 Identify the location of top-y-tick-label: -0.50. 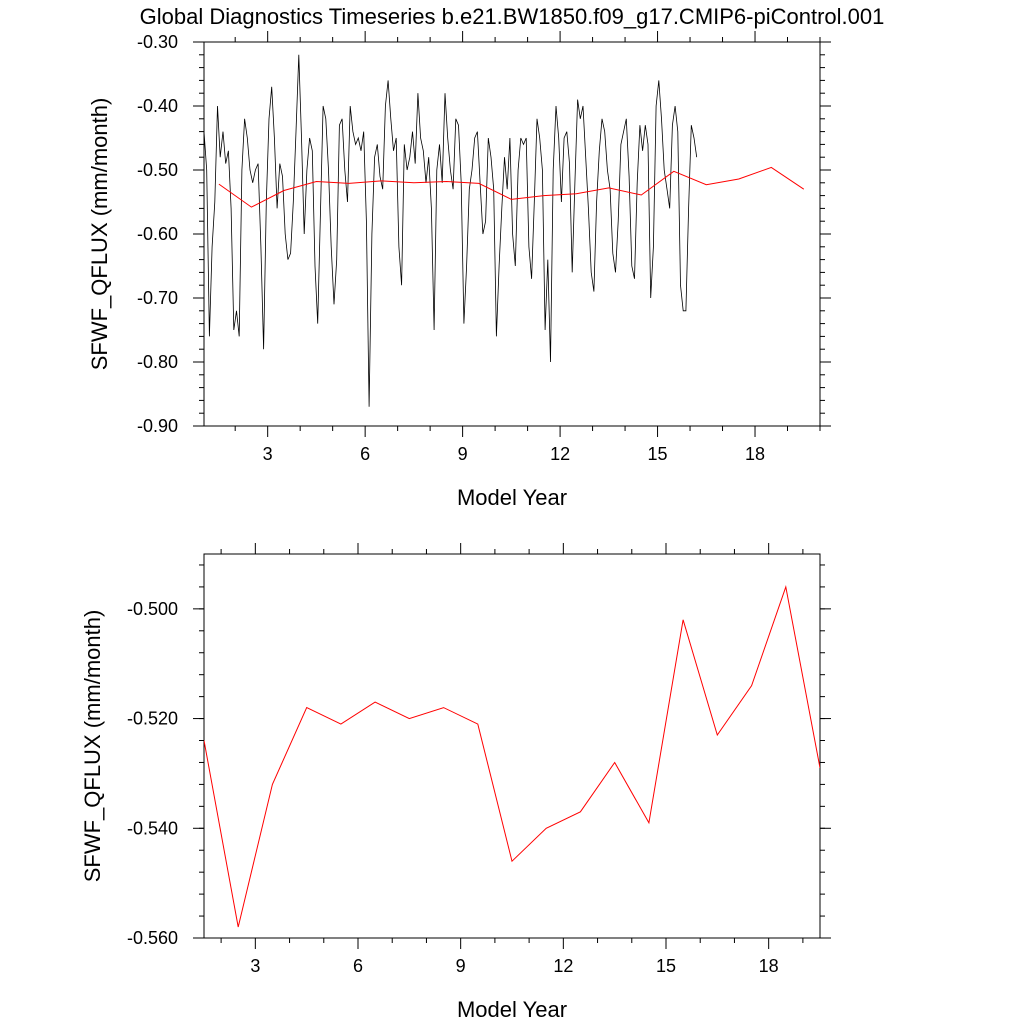
(157, 170).